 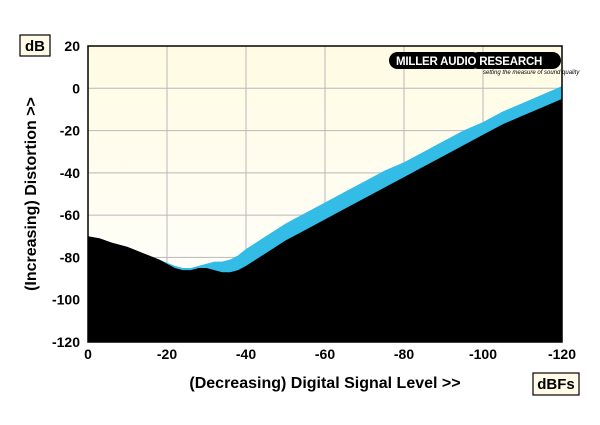 What do you see at coordinates (325, 354) in the screenshot?
I see `x-tick-label: -60` at bounding box center [325, 354].